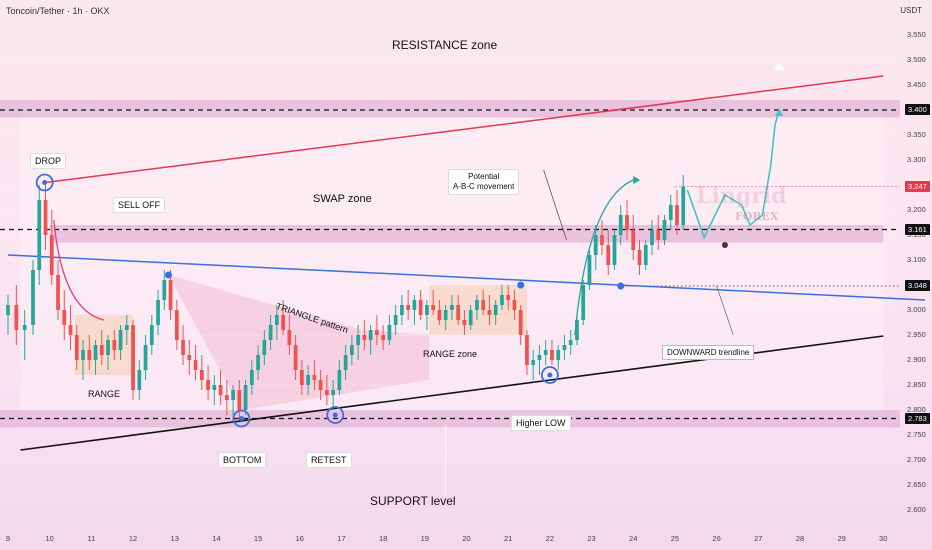 The image size is (932, 550). What do you see at coordinates (450, 354) in the screenshot?
I see `range-zone-label: RANGE zone` at bounding box center [450, 354].